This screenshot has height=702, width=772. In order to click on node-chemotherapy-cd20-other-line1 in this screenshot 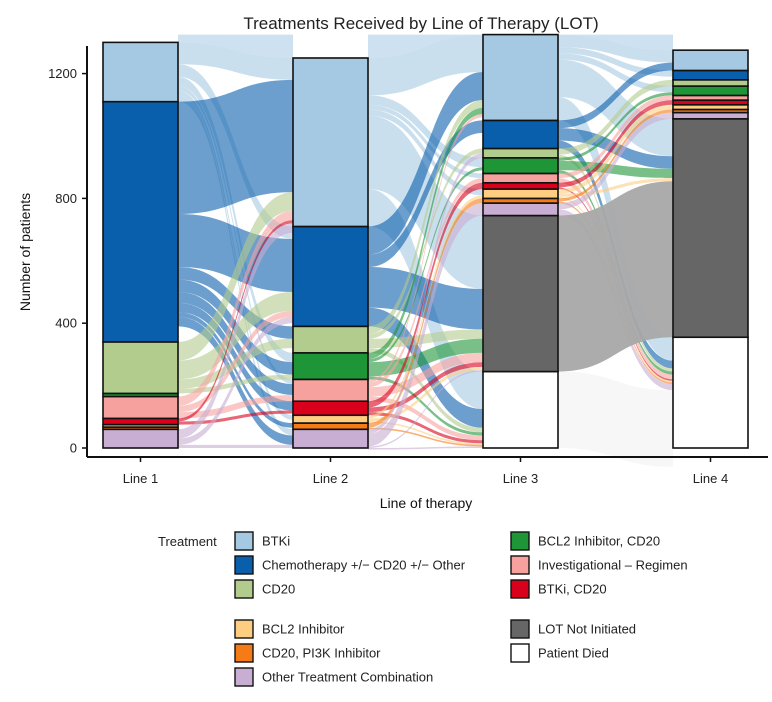, I will do `click(140, 221)`.